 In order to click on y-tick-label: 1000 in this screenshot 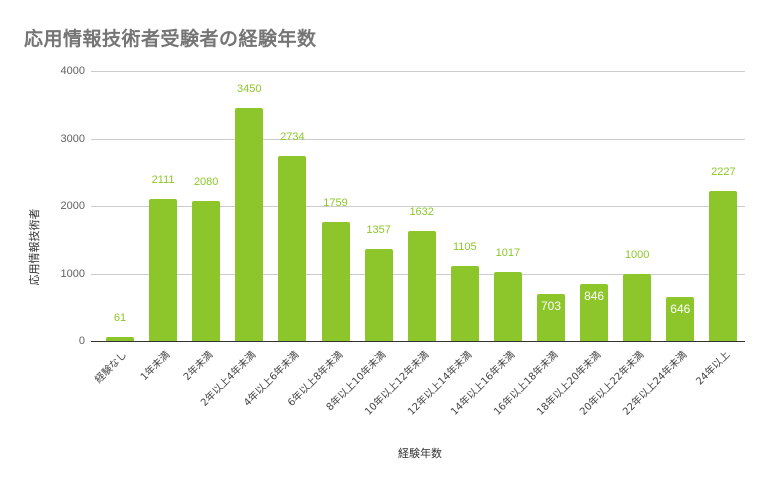, I will do `click(72, 273)`.